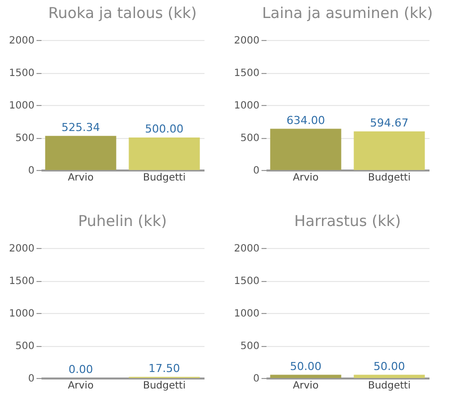 The width and height of the screenshot is (450, 416). Describe the element at coordinates (80, 127) in the screenshot. I see `data-label: 525.34` at that location.